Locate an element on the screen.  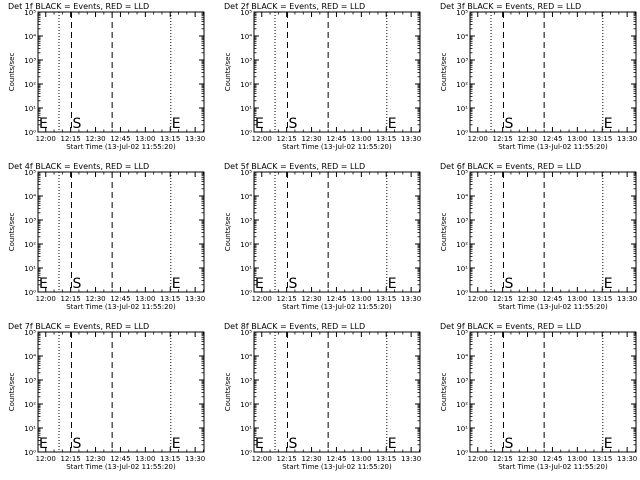
chart-title: Det 2f BLACK = Events, RED = LLD is located at coordinates (294, 6).